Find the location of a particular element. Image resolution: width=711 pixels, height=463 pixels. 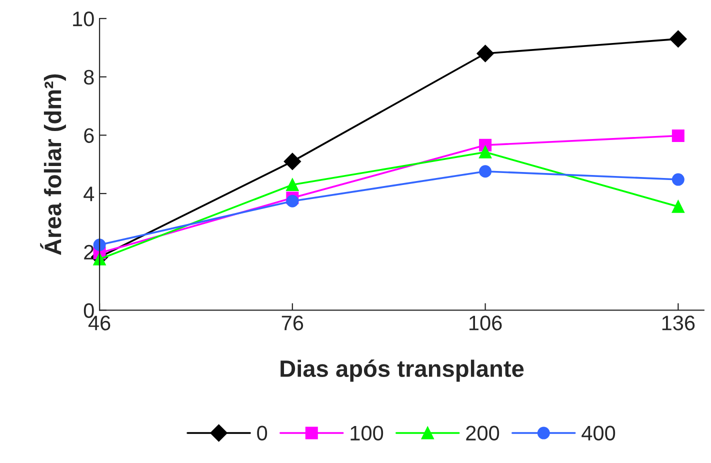

y-tick-label: 6 is located at coordinates (89, 135).